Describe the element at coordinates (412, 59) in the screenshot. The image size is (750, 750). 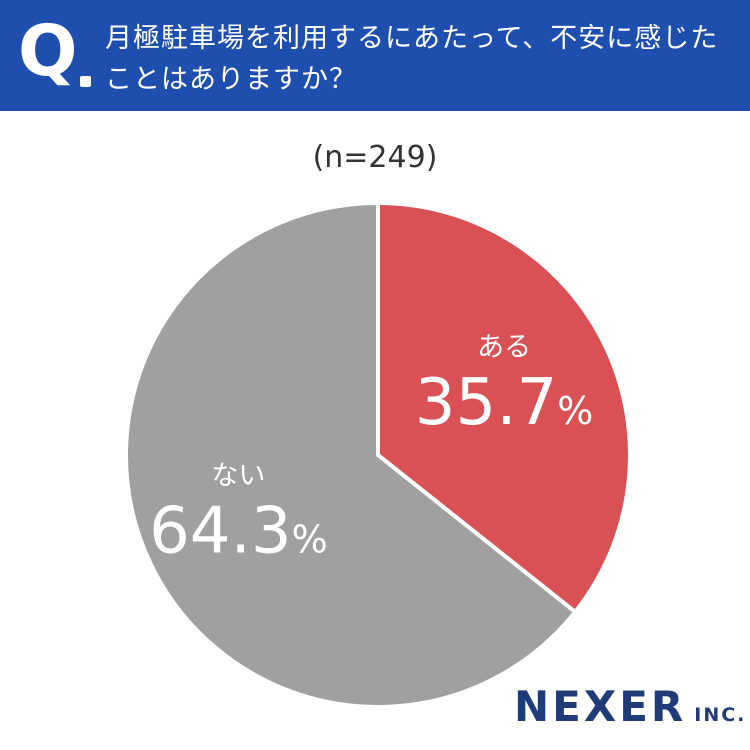
I see `question-text: 月極駐車場を利用するにあたって、不安に感じたことはありますか？` at that location.